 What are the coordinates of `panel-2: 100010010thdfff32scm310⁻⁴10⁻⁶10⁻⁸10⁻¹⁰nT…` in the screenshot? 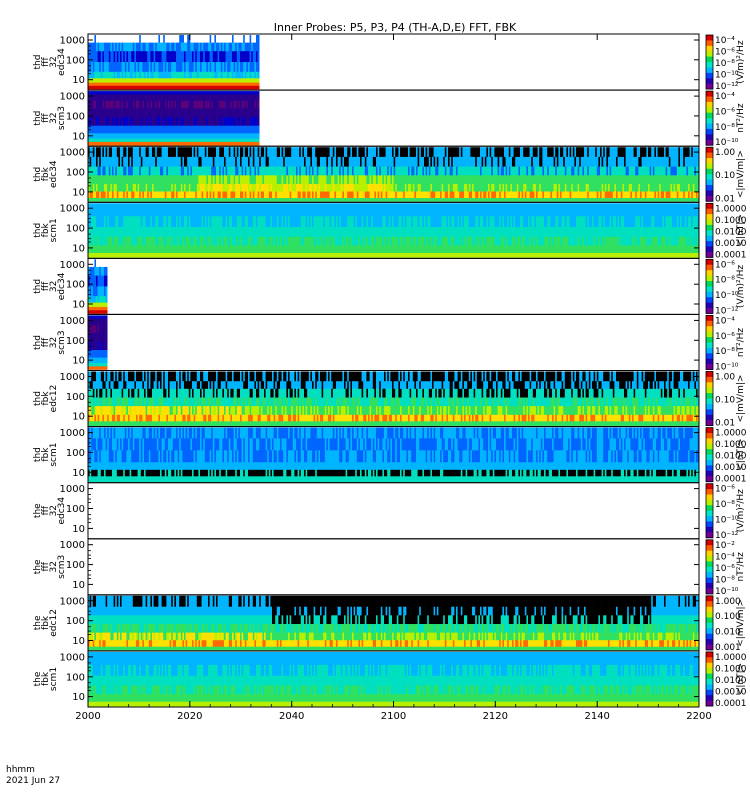 It's located at (389, 119).